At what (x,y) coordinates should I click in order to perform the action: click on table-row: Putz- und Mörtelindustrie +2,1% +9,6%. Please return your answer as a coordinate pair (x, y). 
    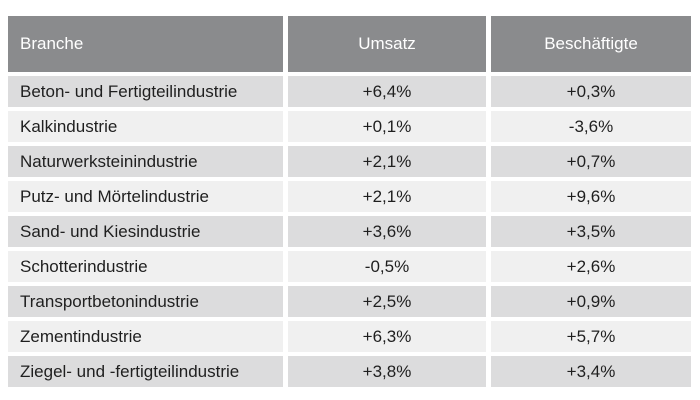
    Looking at the image, I should click on (350, 196).